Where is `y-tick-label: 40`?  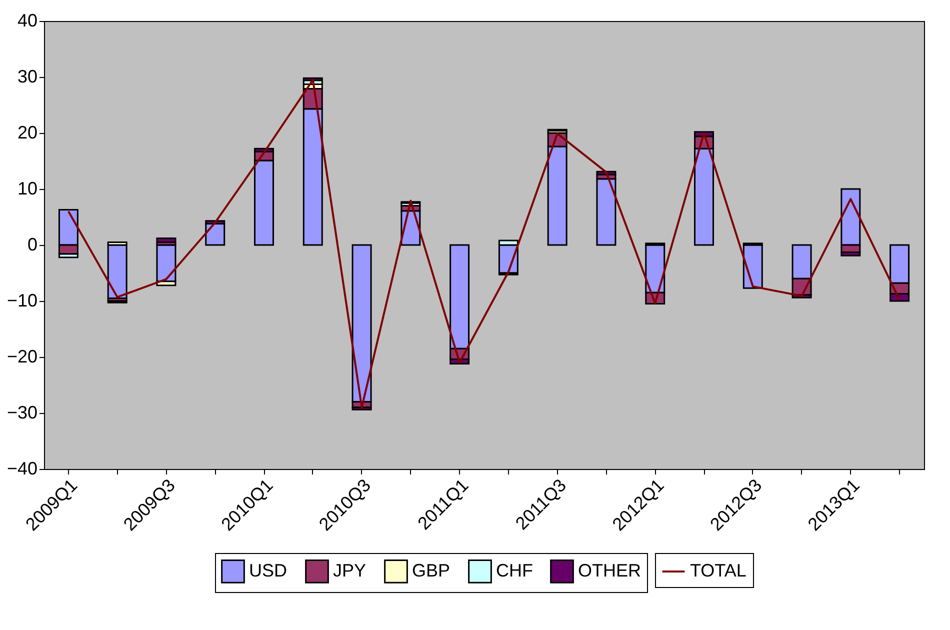
y-tick-label: 40 is located at coordinates (27, 20).